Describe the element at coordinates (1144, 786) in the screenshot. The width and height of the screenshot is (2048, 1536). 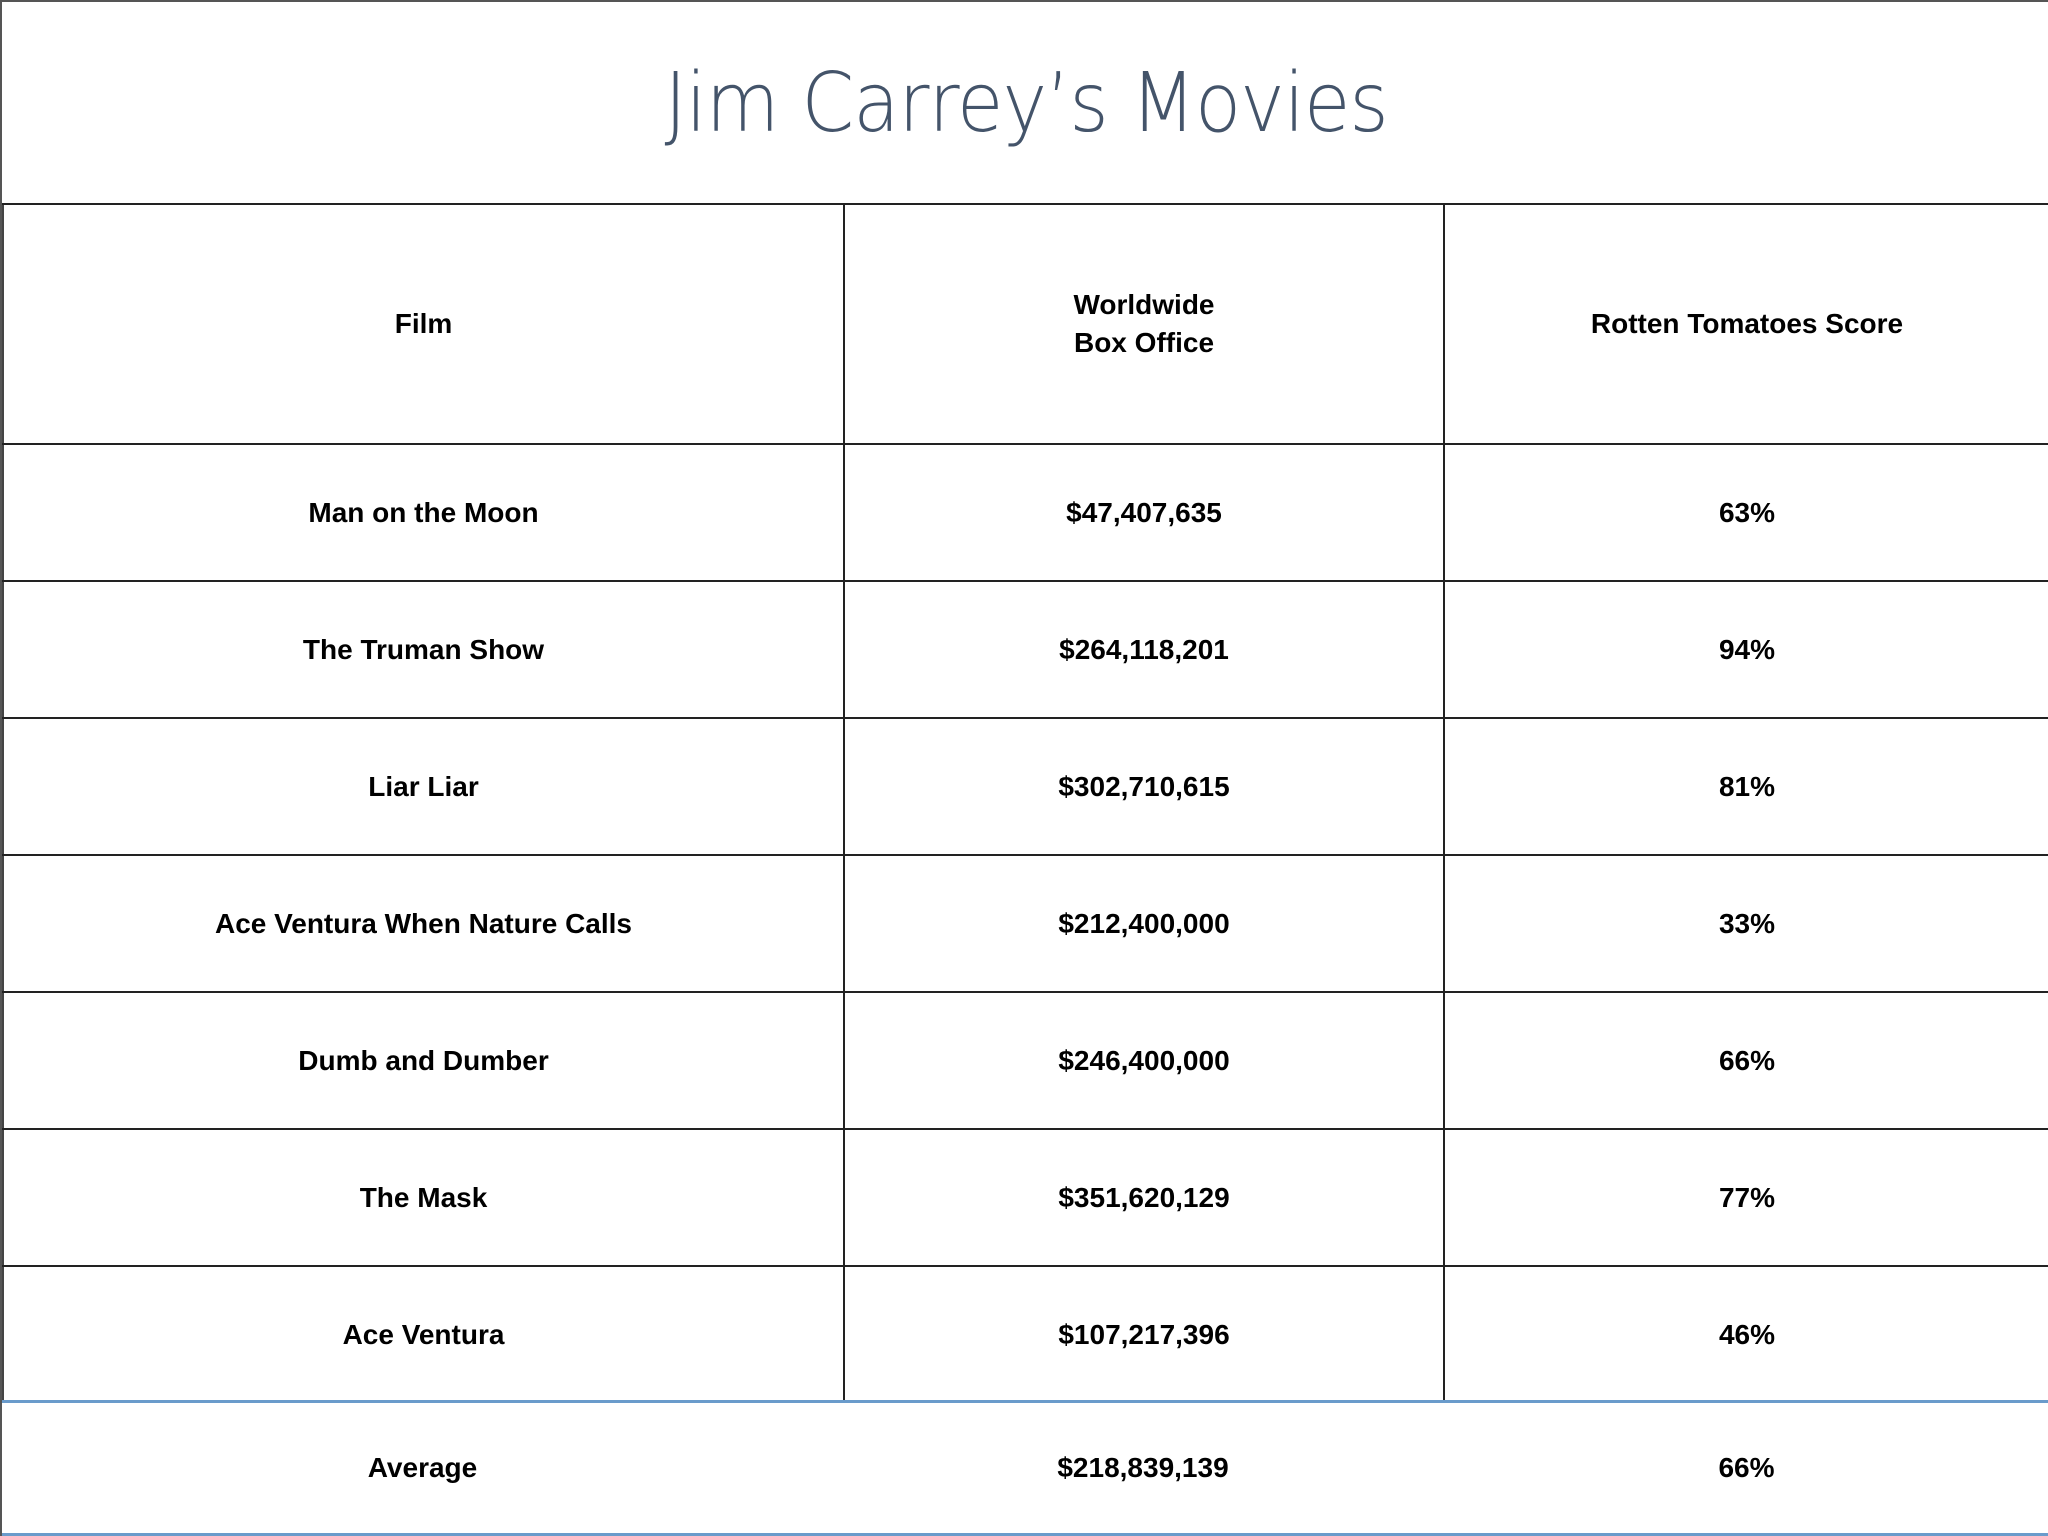
I see `cell-box-office: $302,710,615` at that location.